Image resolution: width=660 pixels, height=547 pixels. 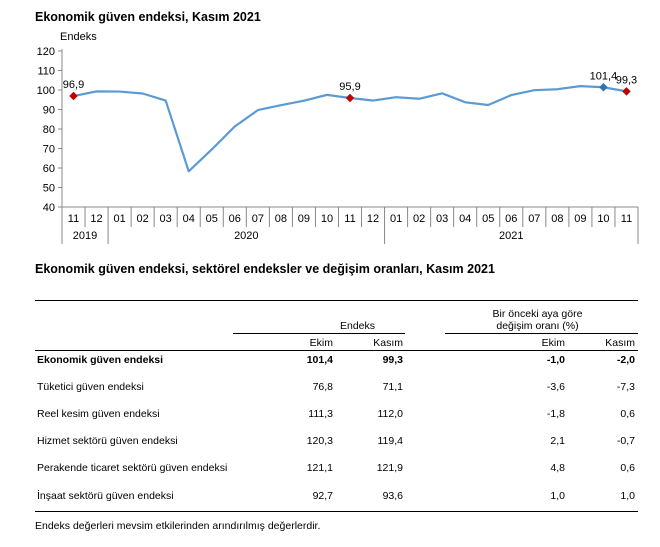 What do you see at coordinates (49, 111) in the screenshot?
I see `y-tick-label: 90` at bounding box center [49, 111].